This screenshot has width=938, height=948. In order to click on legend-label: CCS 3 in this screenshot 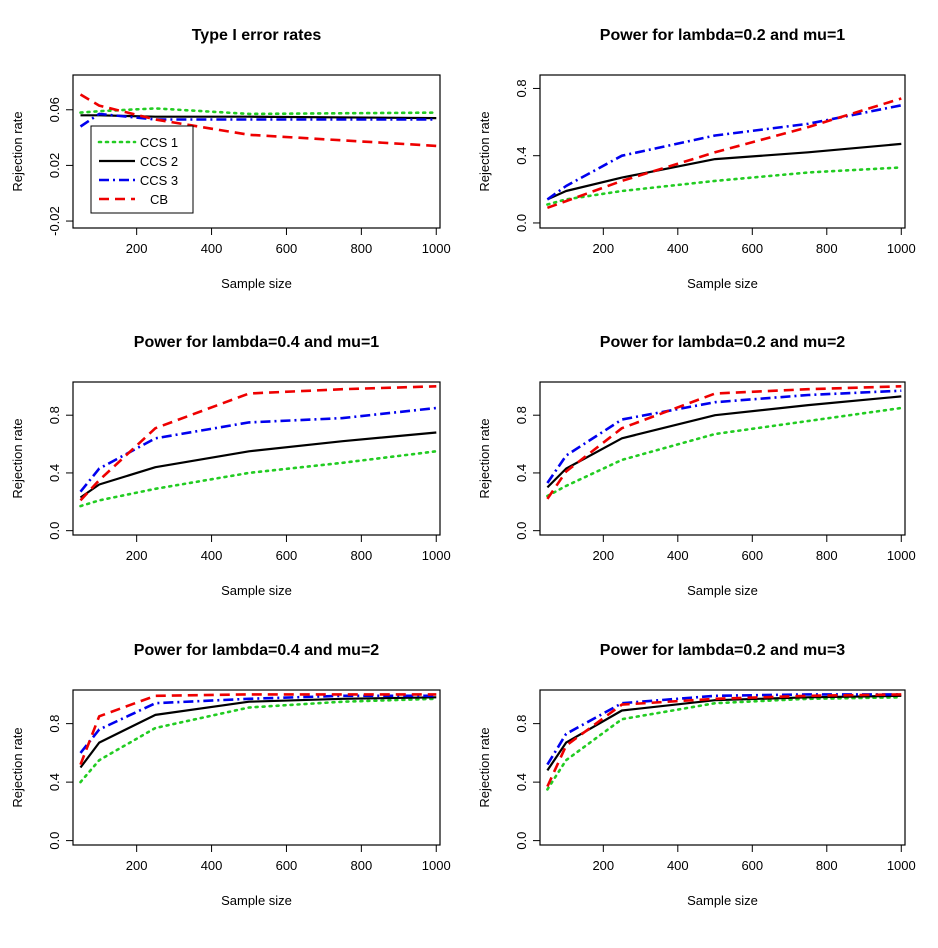, I will do `click(159, 180)`.